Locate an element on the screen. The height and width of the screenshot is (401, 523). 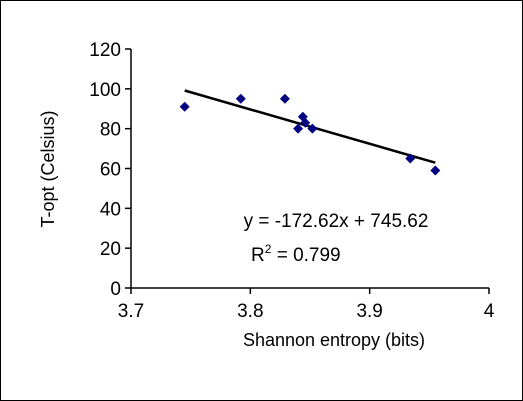
y-tick-label: 100 is located at coordinates (105, 90).